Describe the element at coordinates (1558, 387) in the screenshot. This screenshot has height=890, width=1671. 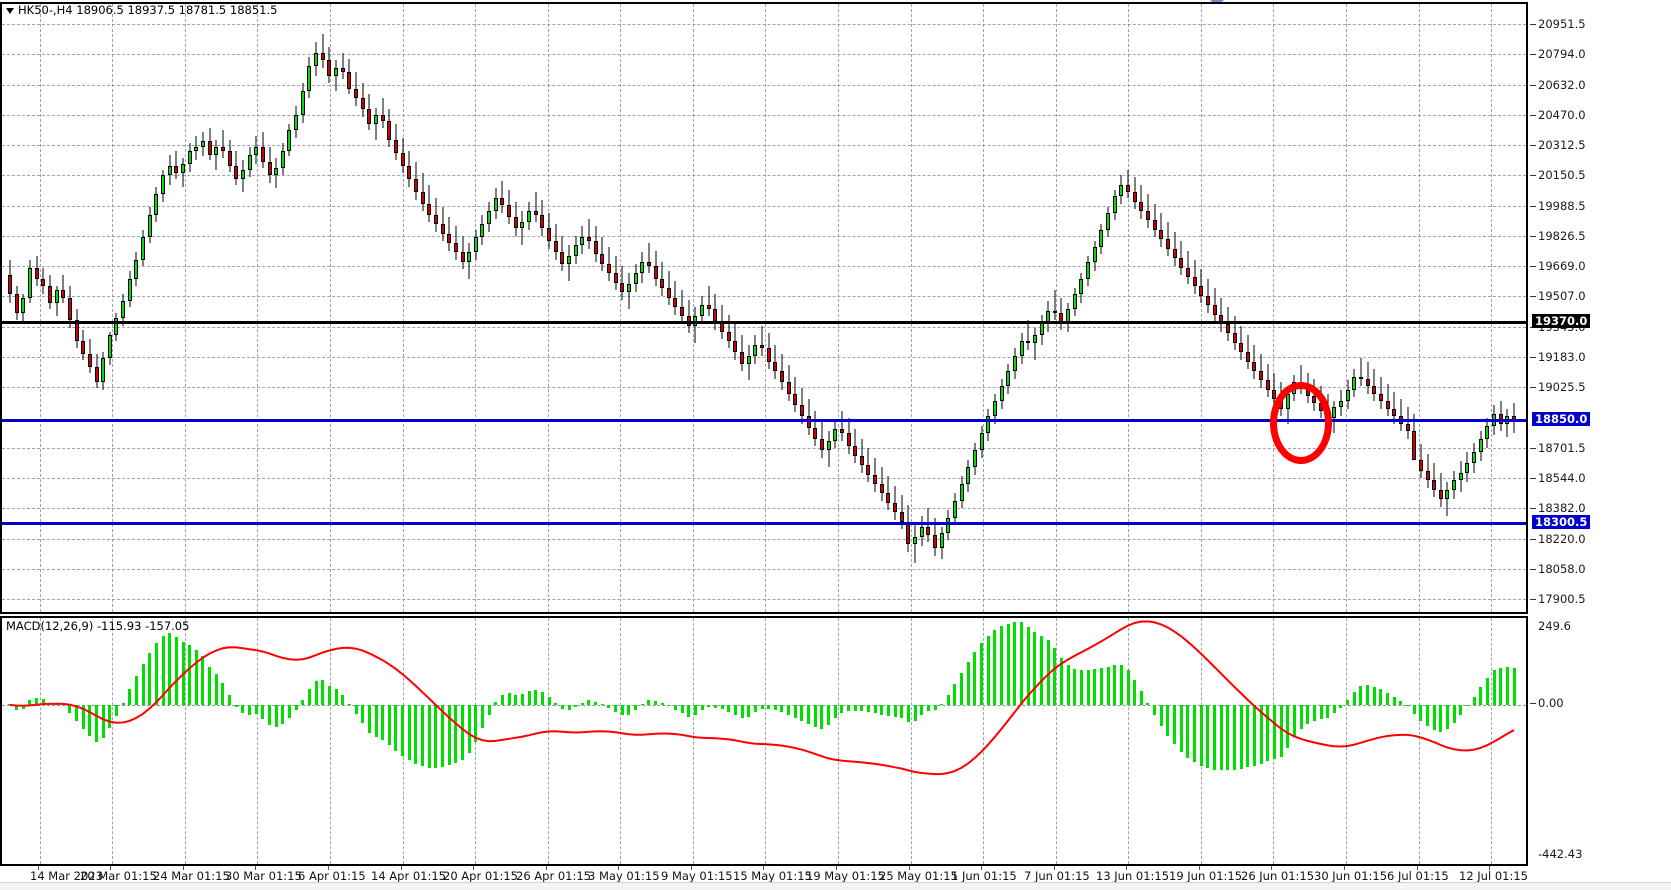
I see `price-axis-tick: 19025.5` at that location.